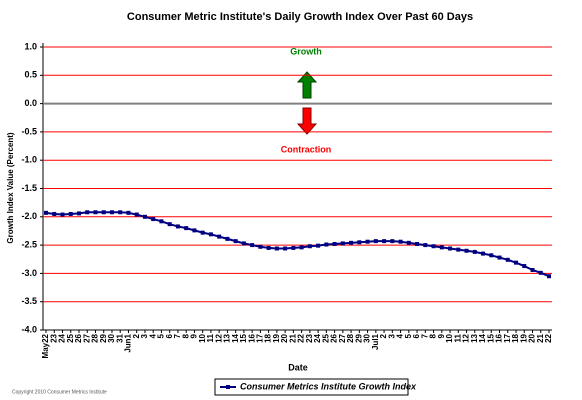 Image resolution: width=582 pixels, height=400 pixels. I want to click on x-tick-label: May22, so click(45, 345).